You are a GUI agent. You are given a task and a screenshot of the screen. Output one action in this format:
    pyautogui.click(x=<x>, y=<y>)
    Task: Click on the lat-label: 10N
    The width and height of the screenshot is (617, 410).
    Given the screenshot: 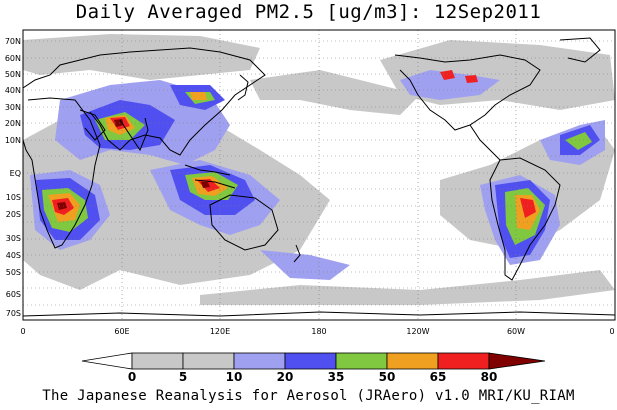 What is the action you would take?
    pyautogui.click(x=13, y=140)
    